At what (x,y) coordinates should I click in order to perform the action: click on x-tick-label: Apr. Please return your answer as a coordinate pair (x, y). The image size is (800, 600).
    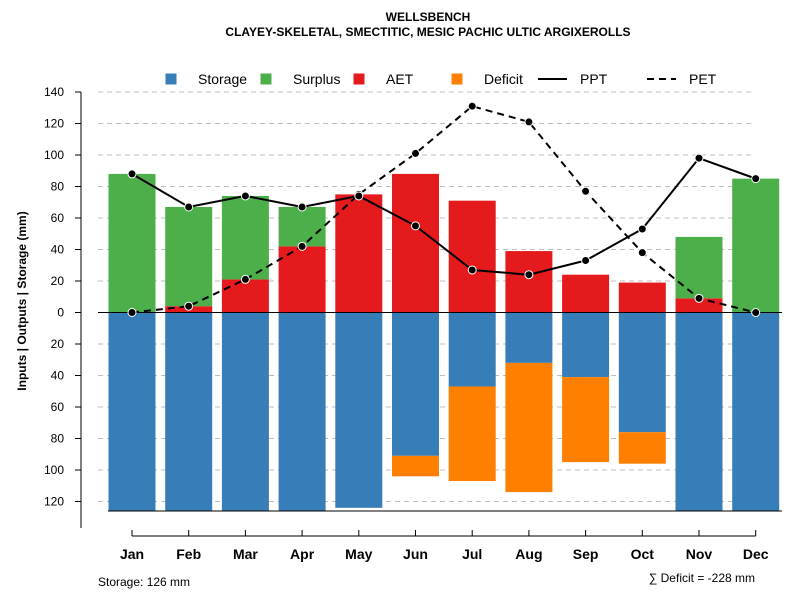
    Looking at the image, I should click on (302, 554).